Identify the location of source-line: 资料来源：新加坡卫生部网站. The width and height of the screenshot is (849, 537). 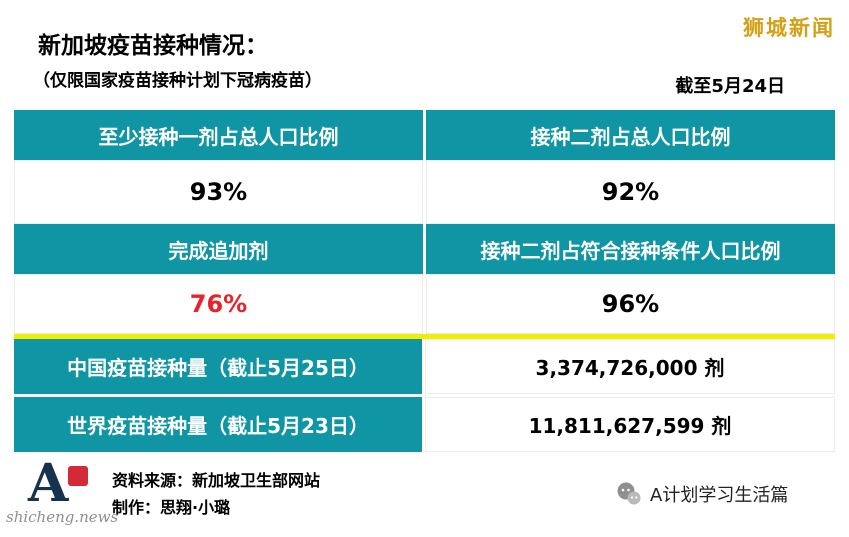
(216, 480).